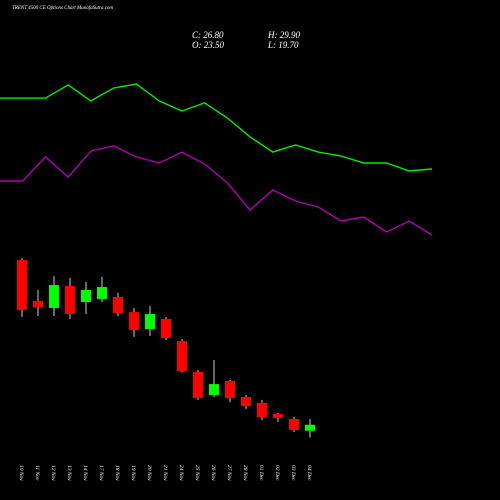 Image resolution: width=500 pixels, height=500 pixels. What do you see at coordinates (85, 473) in the screenshot?
I see `x-tick-label: 14 Nov` at bounding box center [85, 473].